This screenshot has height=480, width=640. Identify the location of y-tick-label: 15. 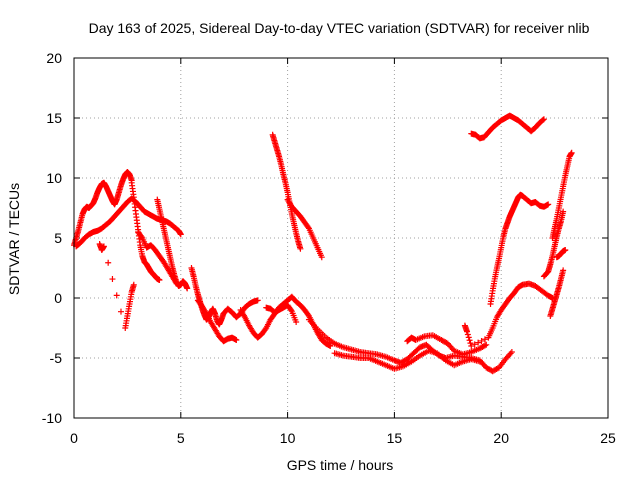
(54, 118).